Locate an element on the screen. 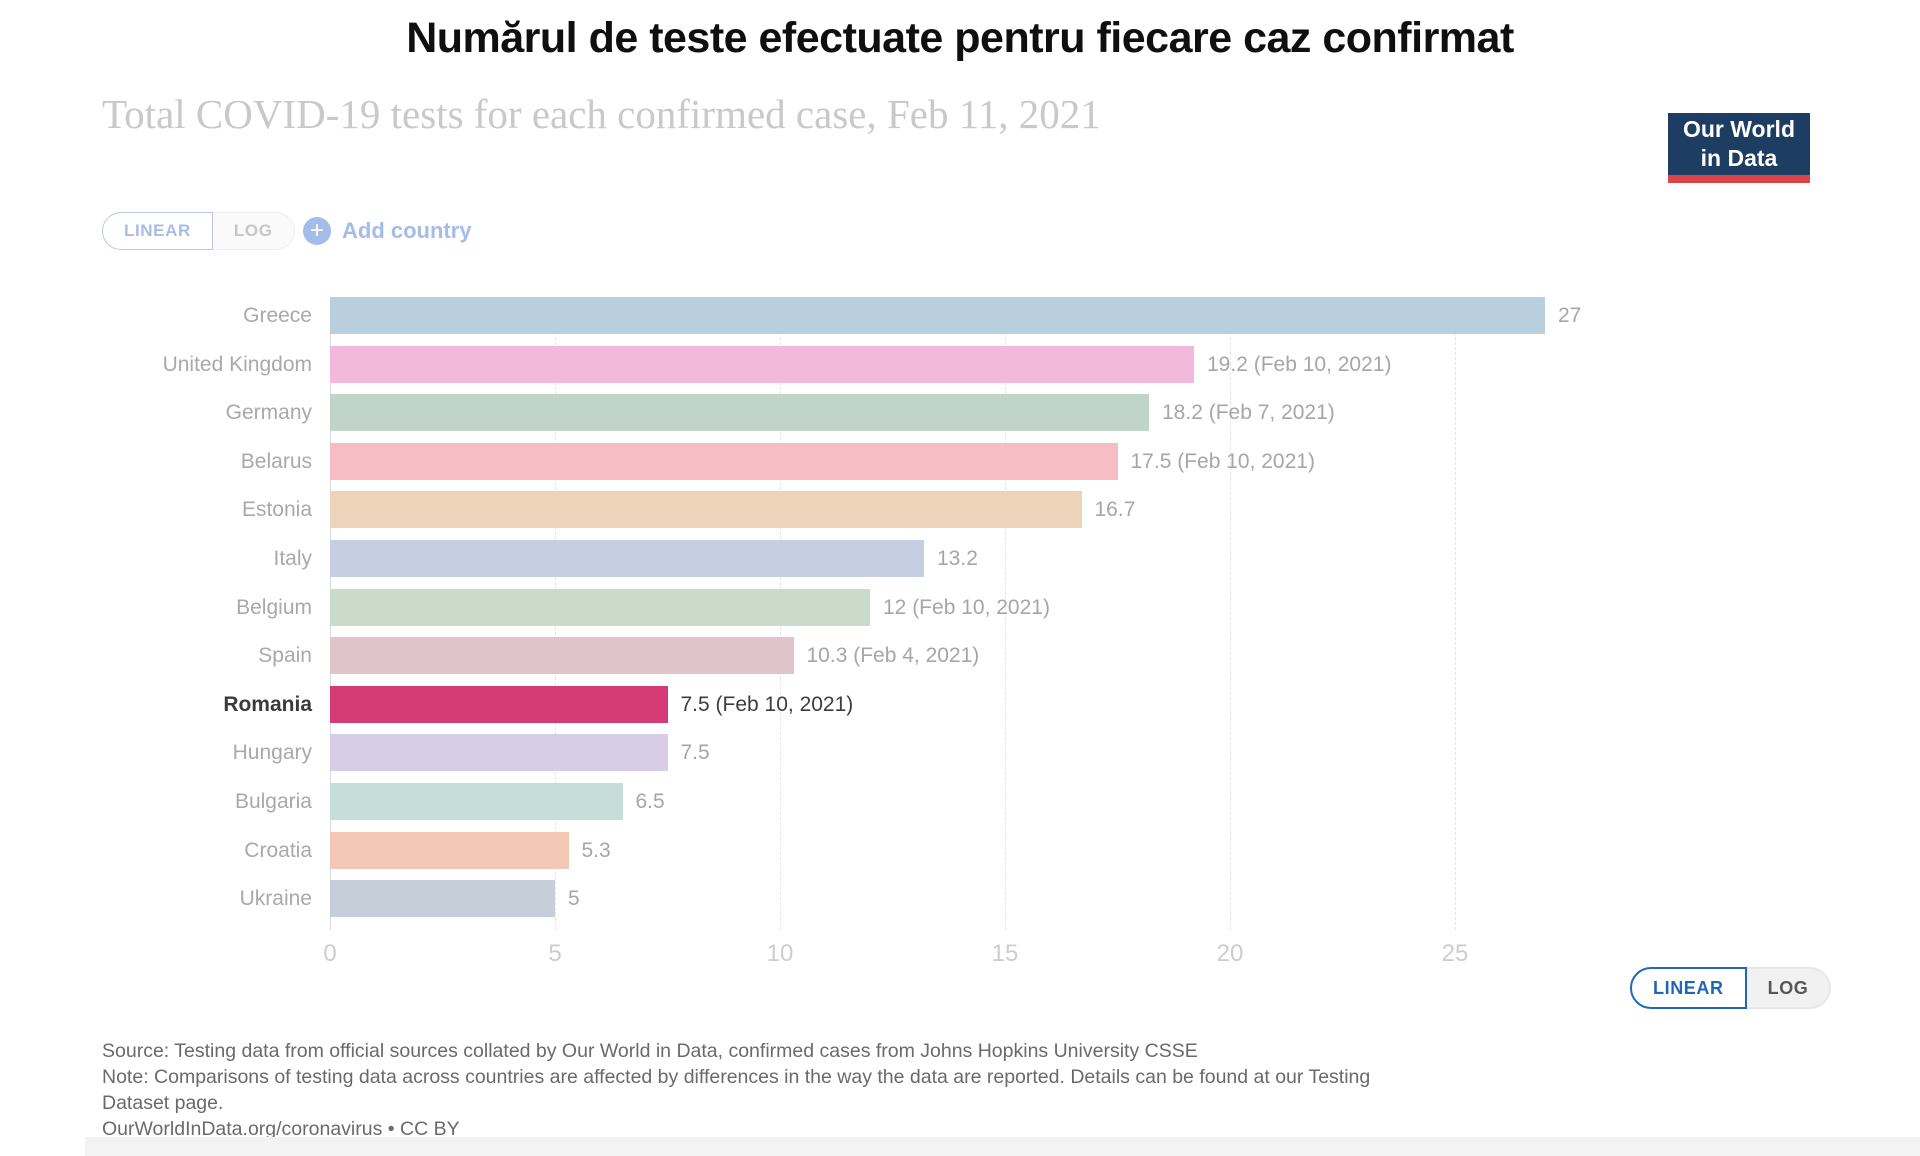 Image resolution: width=1920 pixels, height=1156 pixels. bar-value-label: 6.5 is located at coordinates (650, 801).